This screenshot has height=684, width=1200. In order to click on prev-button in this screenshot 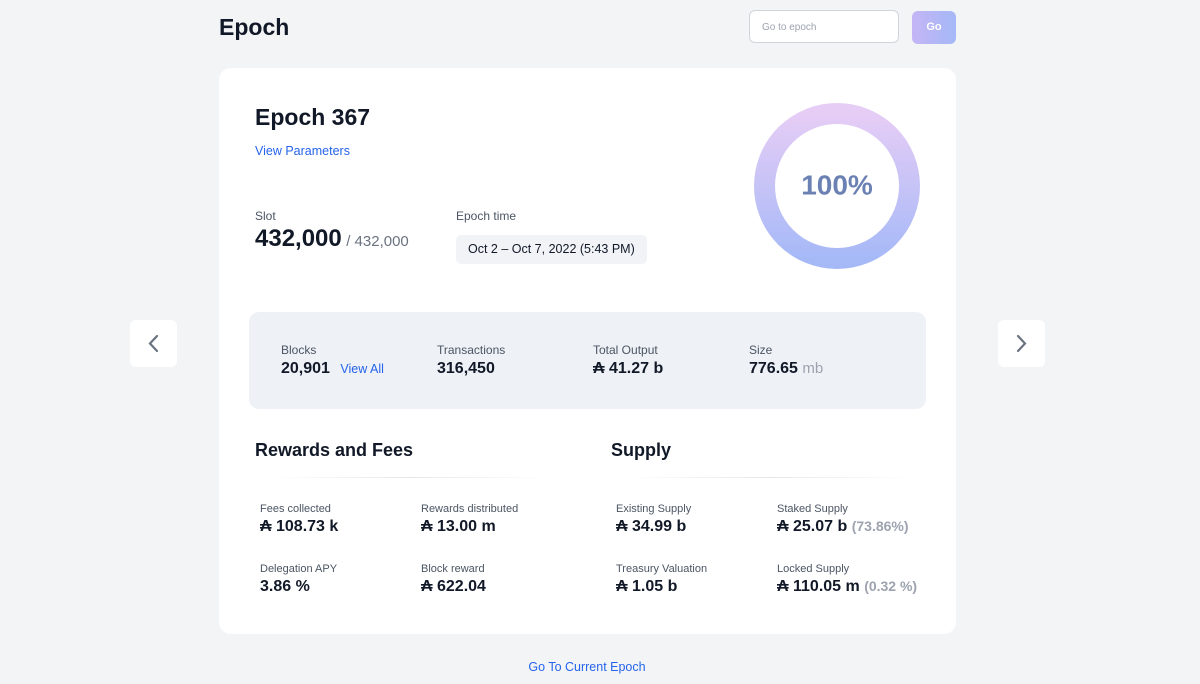, I will do `click(153, 343)`.